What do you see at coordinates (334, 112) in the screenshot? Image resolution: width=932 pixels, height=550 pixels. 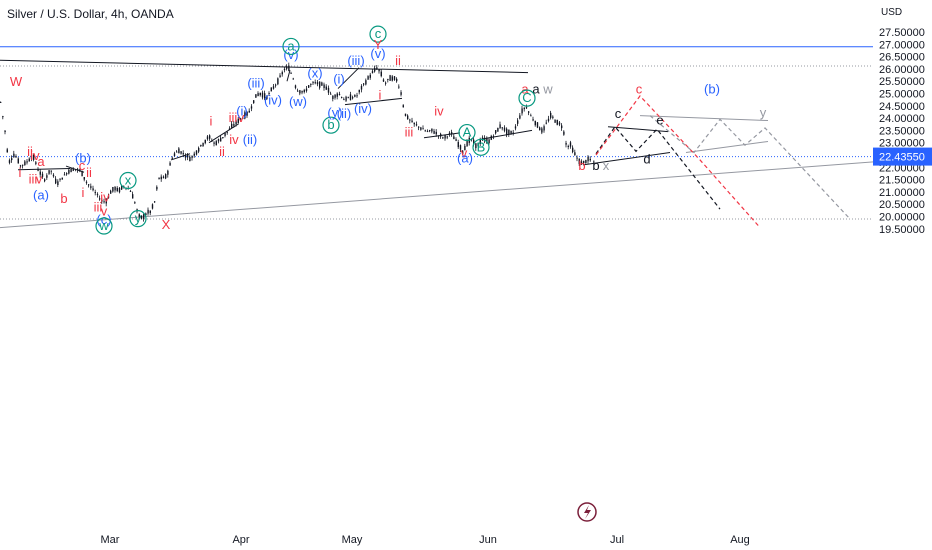 I see `wave-label: (y)` at bounding box center [334, 112].